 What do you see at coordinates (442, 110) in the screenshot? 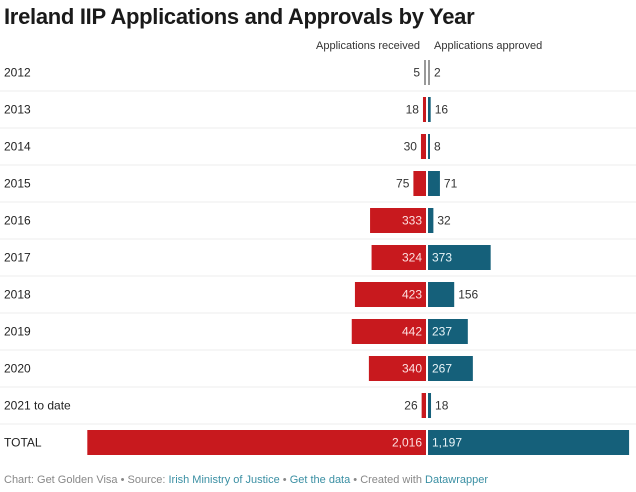
I see `value-label-approved: 16` at bounding box center [442, 110].